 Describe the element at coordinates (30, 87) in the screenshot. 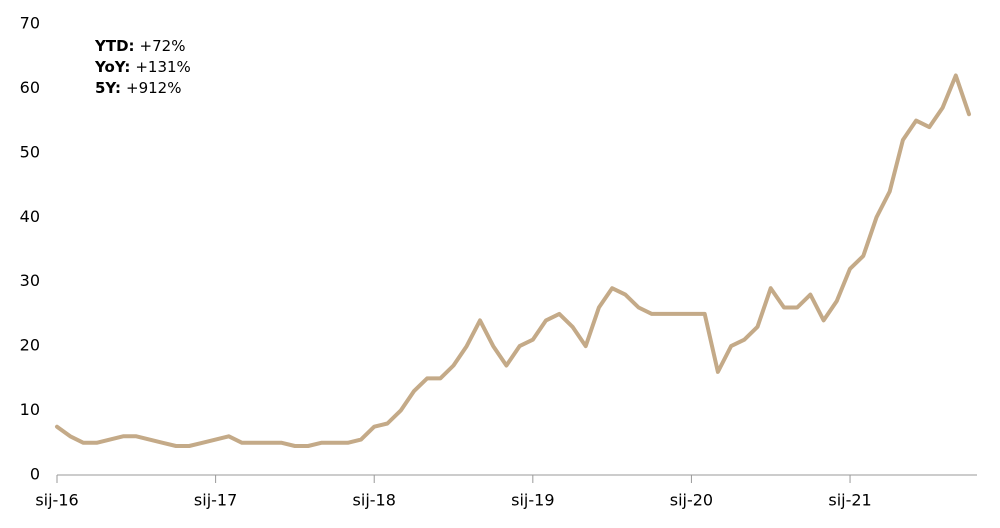

I see `y-tick-label: 60` at that location.